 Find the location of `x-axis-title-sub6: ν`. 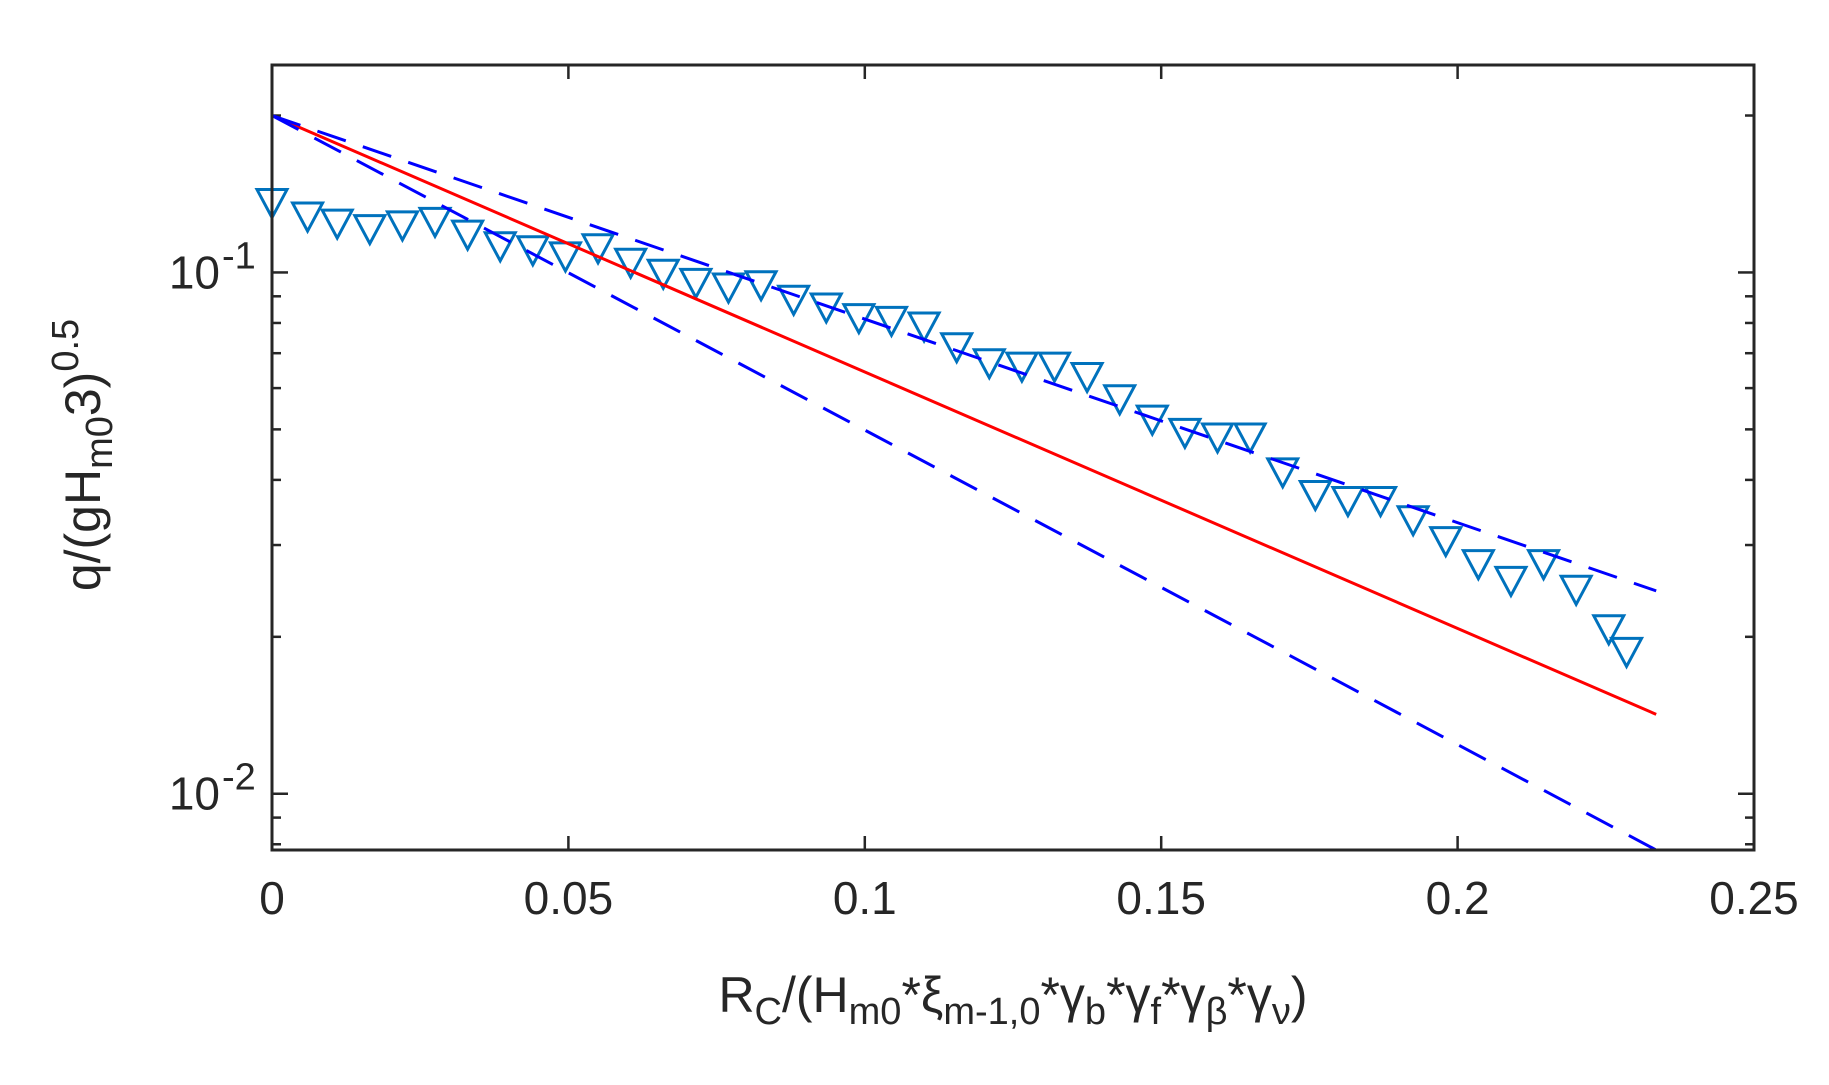

x-axis-title-sub6: ν is located at coordinates (1281, 1012).